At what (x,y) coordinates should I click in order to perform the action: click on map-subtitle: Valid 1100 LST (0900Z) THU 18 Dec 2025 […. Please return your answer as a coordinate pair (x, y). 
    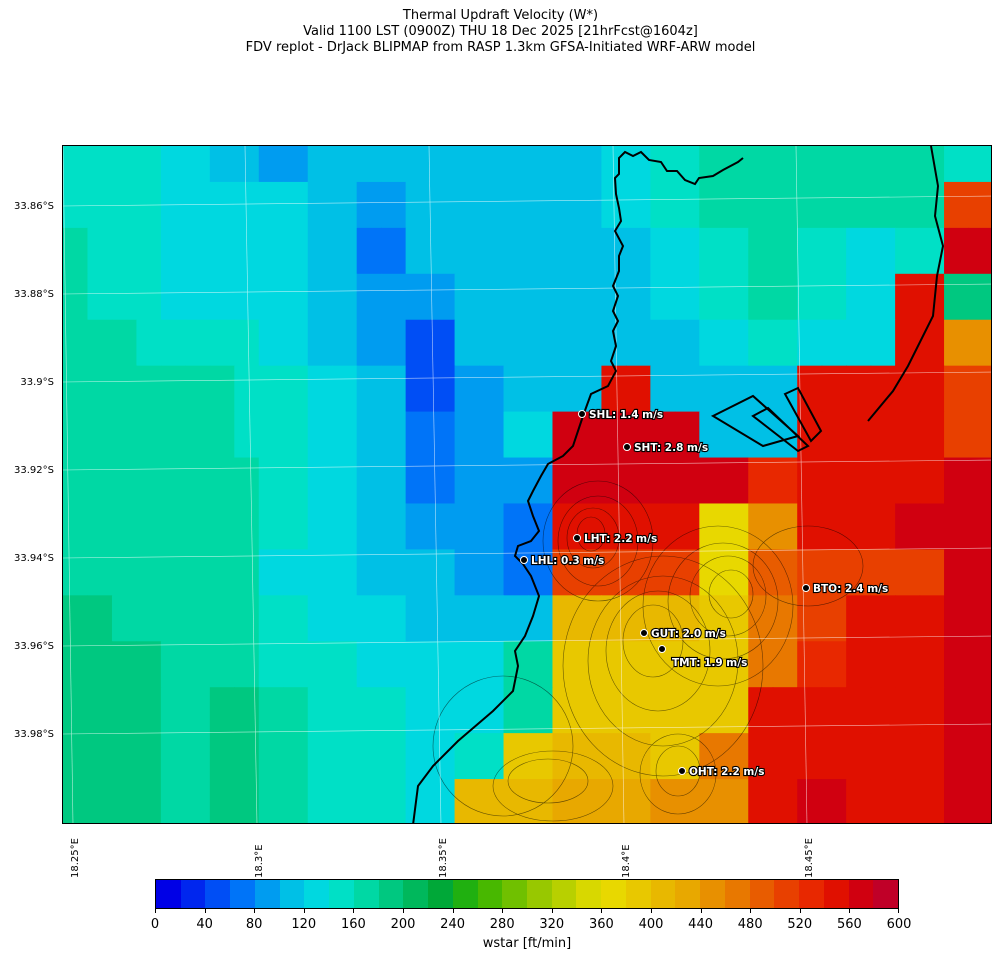
    Looking at the image, I should click on (500, 31).